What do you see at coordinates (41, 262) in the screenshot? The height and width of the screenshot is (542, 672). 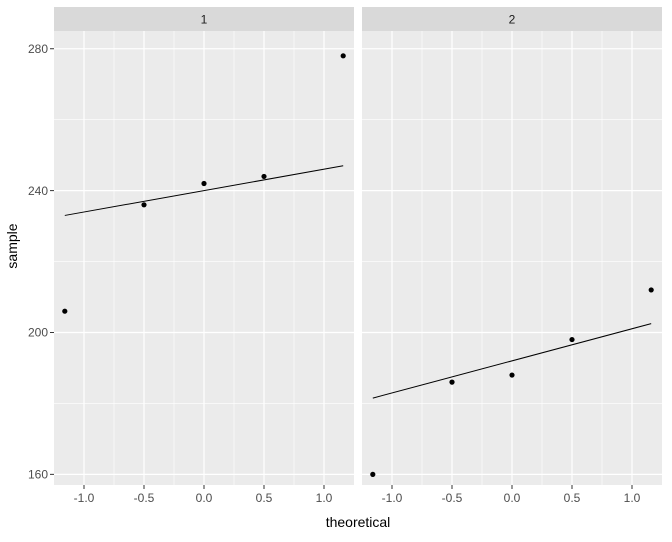 I see `y-axis: 160 200 240 280` at bounding box center [41, 262].